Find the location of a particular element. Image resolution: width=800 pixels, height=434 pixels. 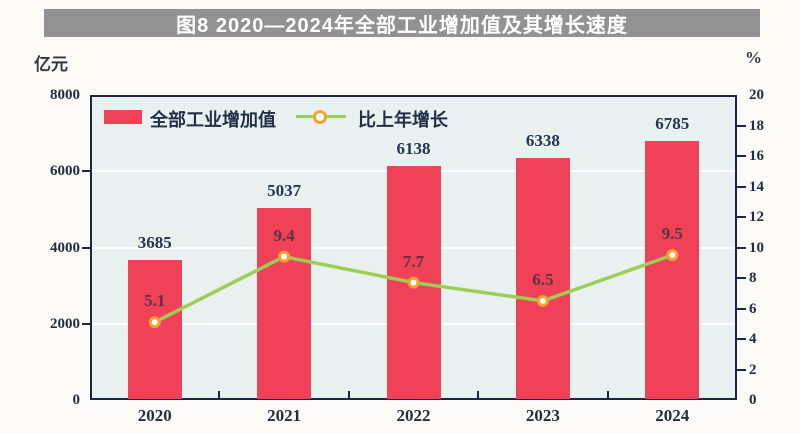

legend-bar-swatch is located at coordinates (123, 117).